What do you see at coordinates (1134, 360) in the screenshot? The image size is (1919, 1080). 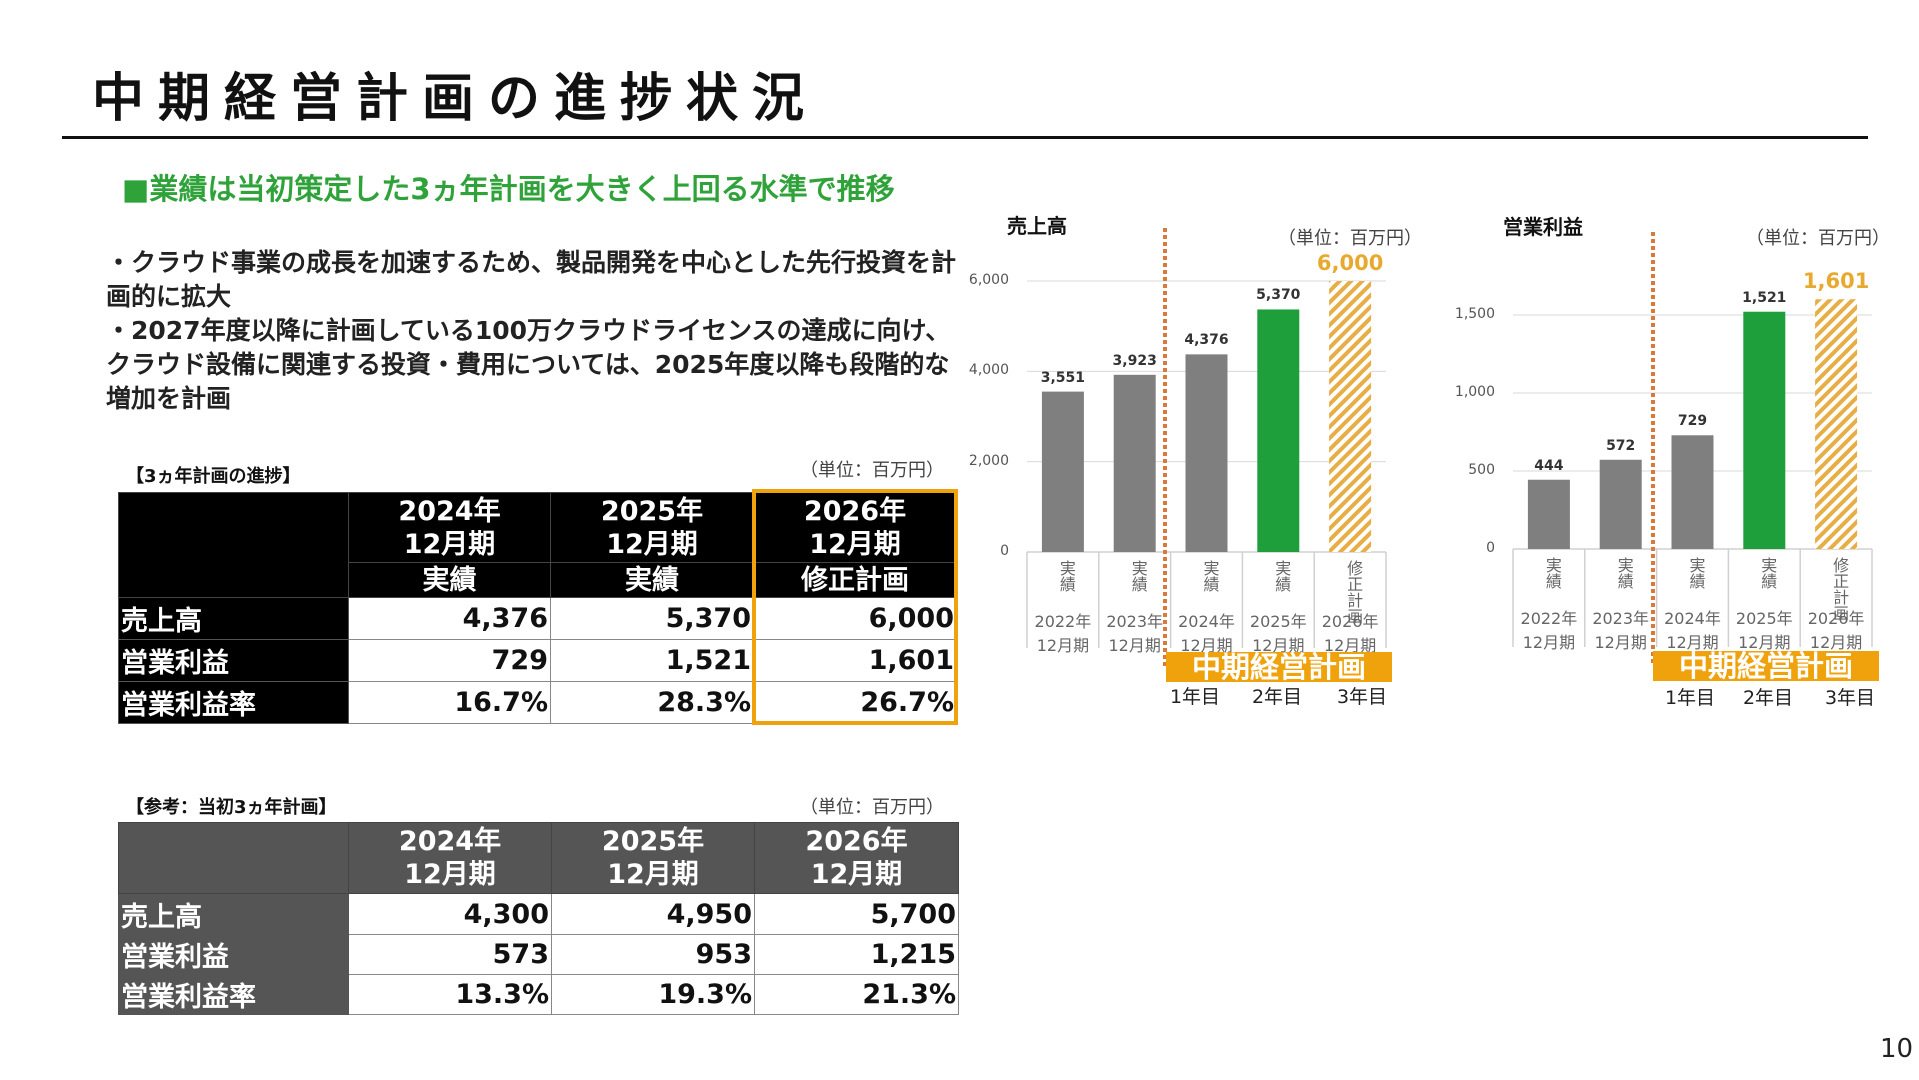 I see `data-label: 3,923` at bounding box center [1134, 360].